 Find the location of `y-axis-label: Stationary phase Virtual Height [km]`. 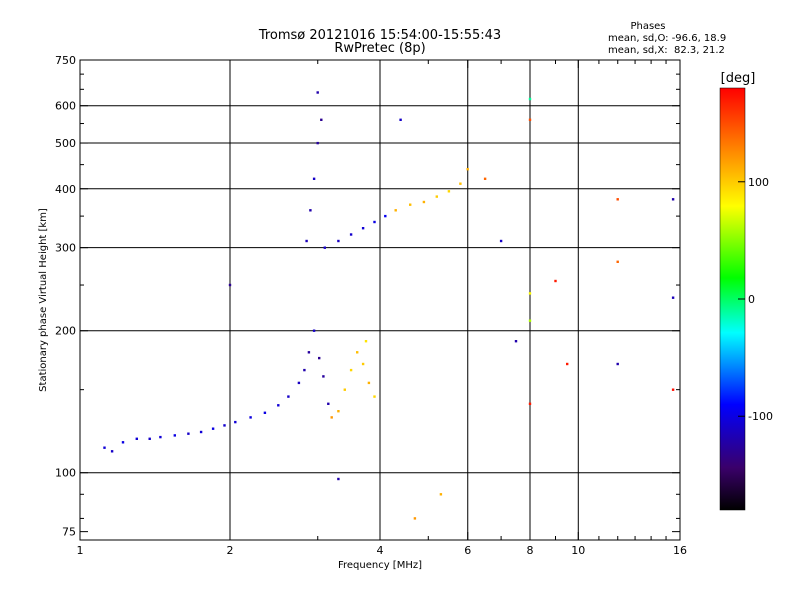

y-axis-label: Stationary phase Virtual Height [km] is located at coordinates (43, 300).